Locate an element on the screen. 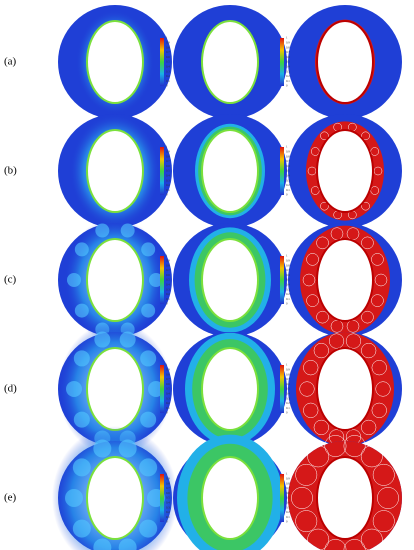 The image size is (414, 550). row-label: (a) is located at coordinates (10, 62).